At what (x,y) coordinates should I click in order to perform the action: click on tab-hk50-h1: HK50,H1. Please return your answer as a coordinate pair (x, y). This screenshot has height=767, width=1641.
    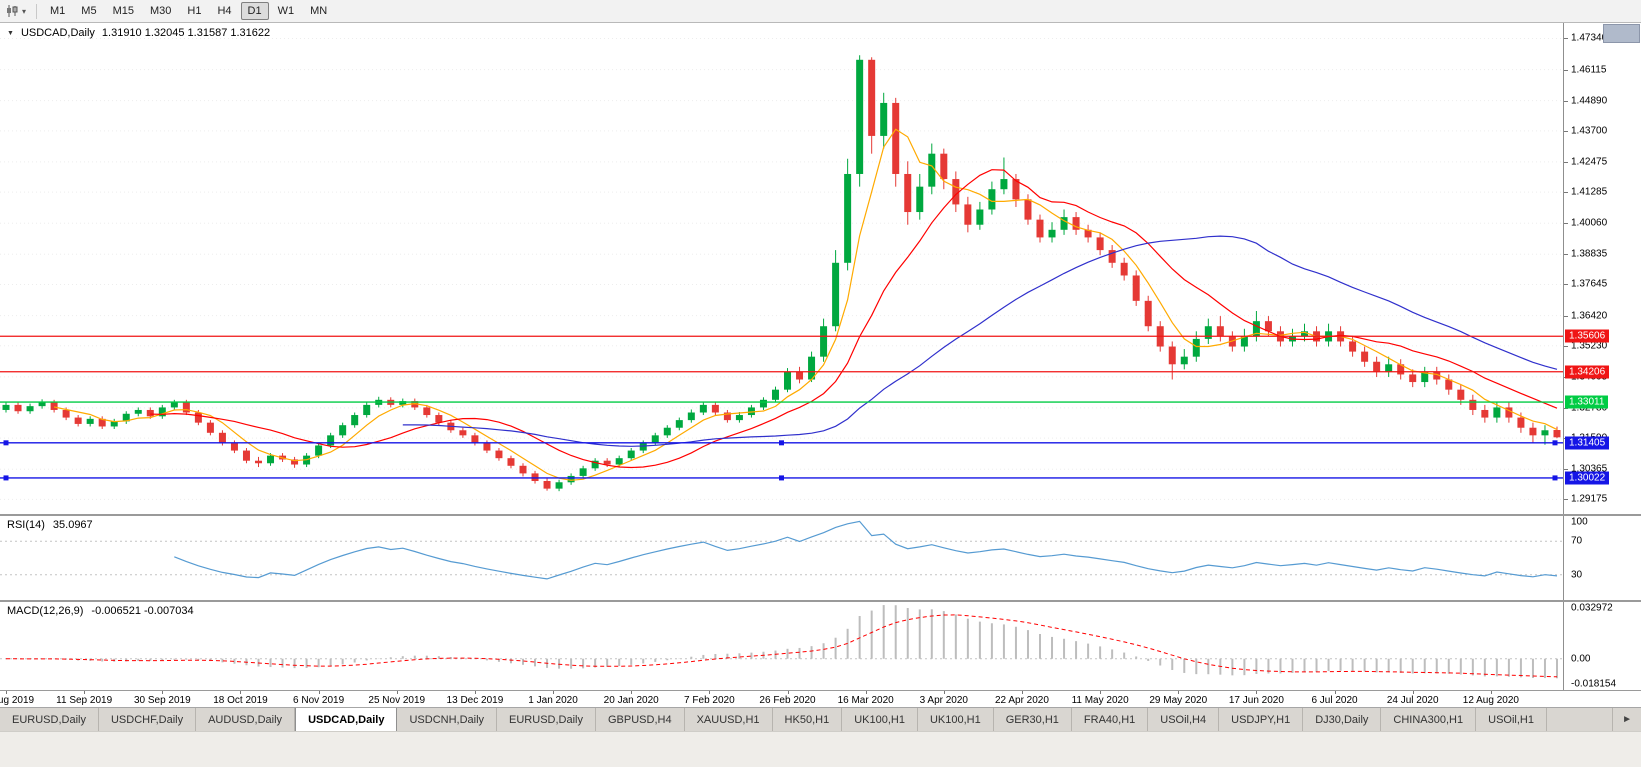
    Looking at the image, I should click on (808, 719).